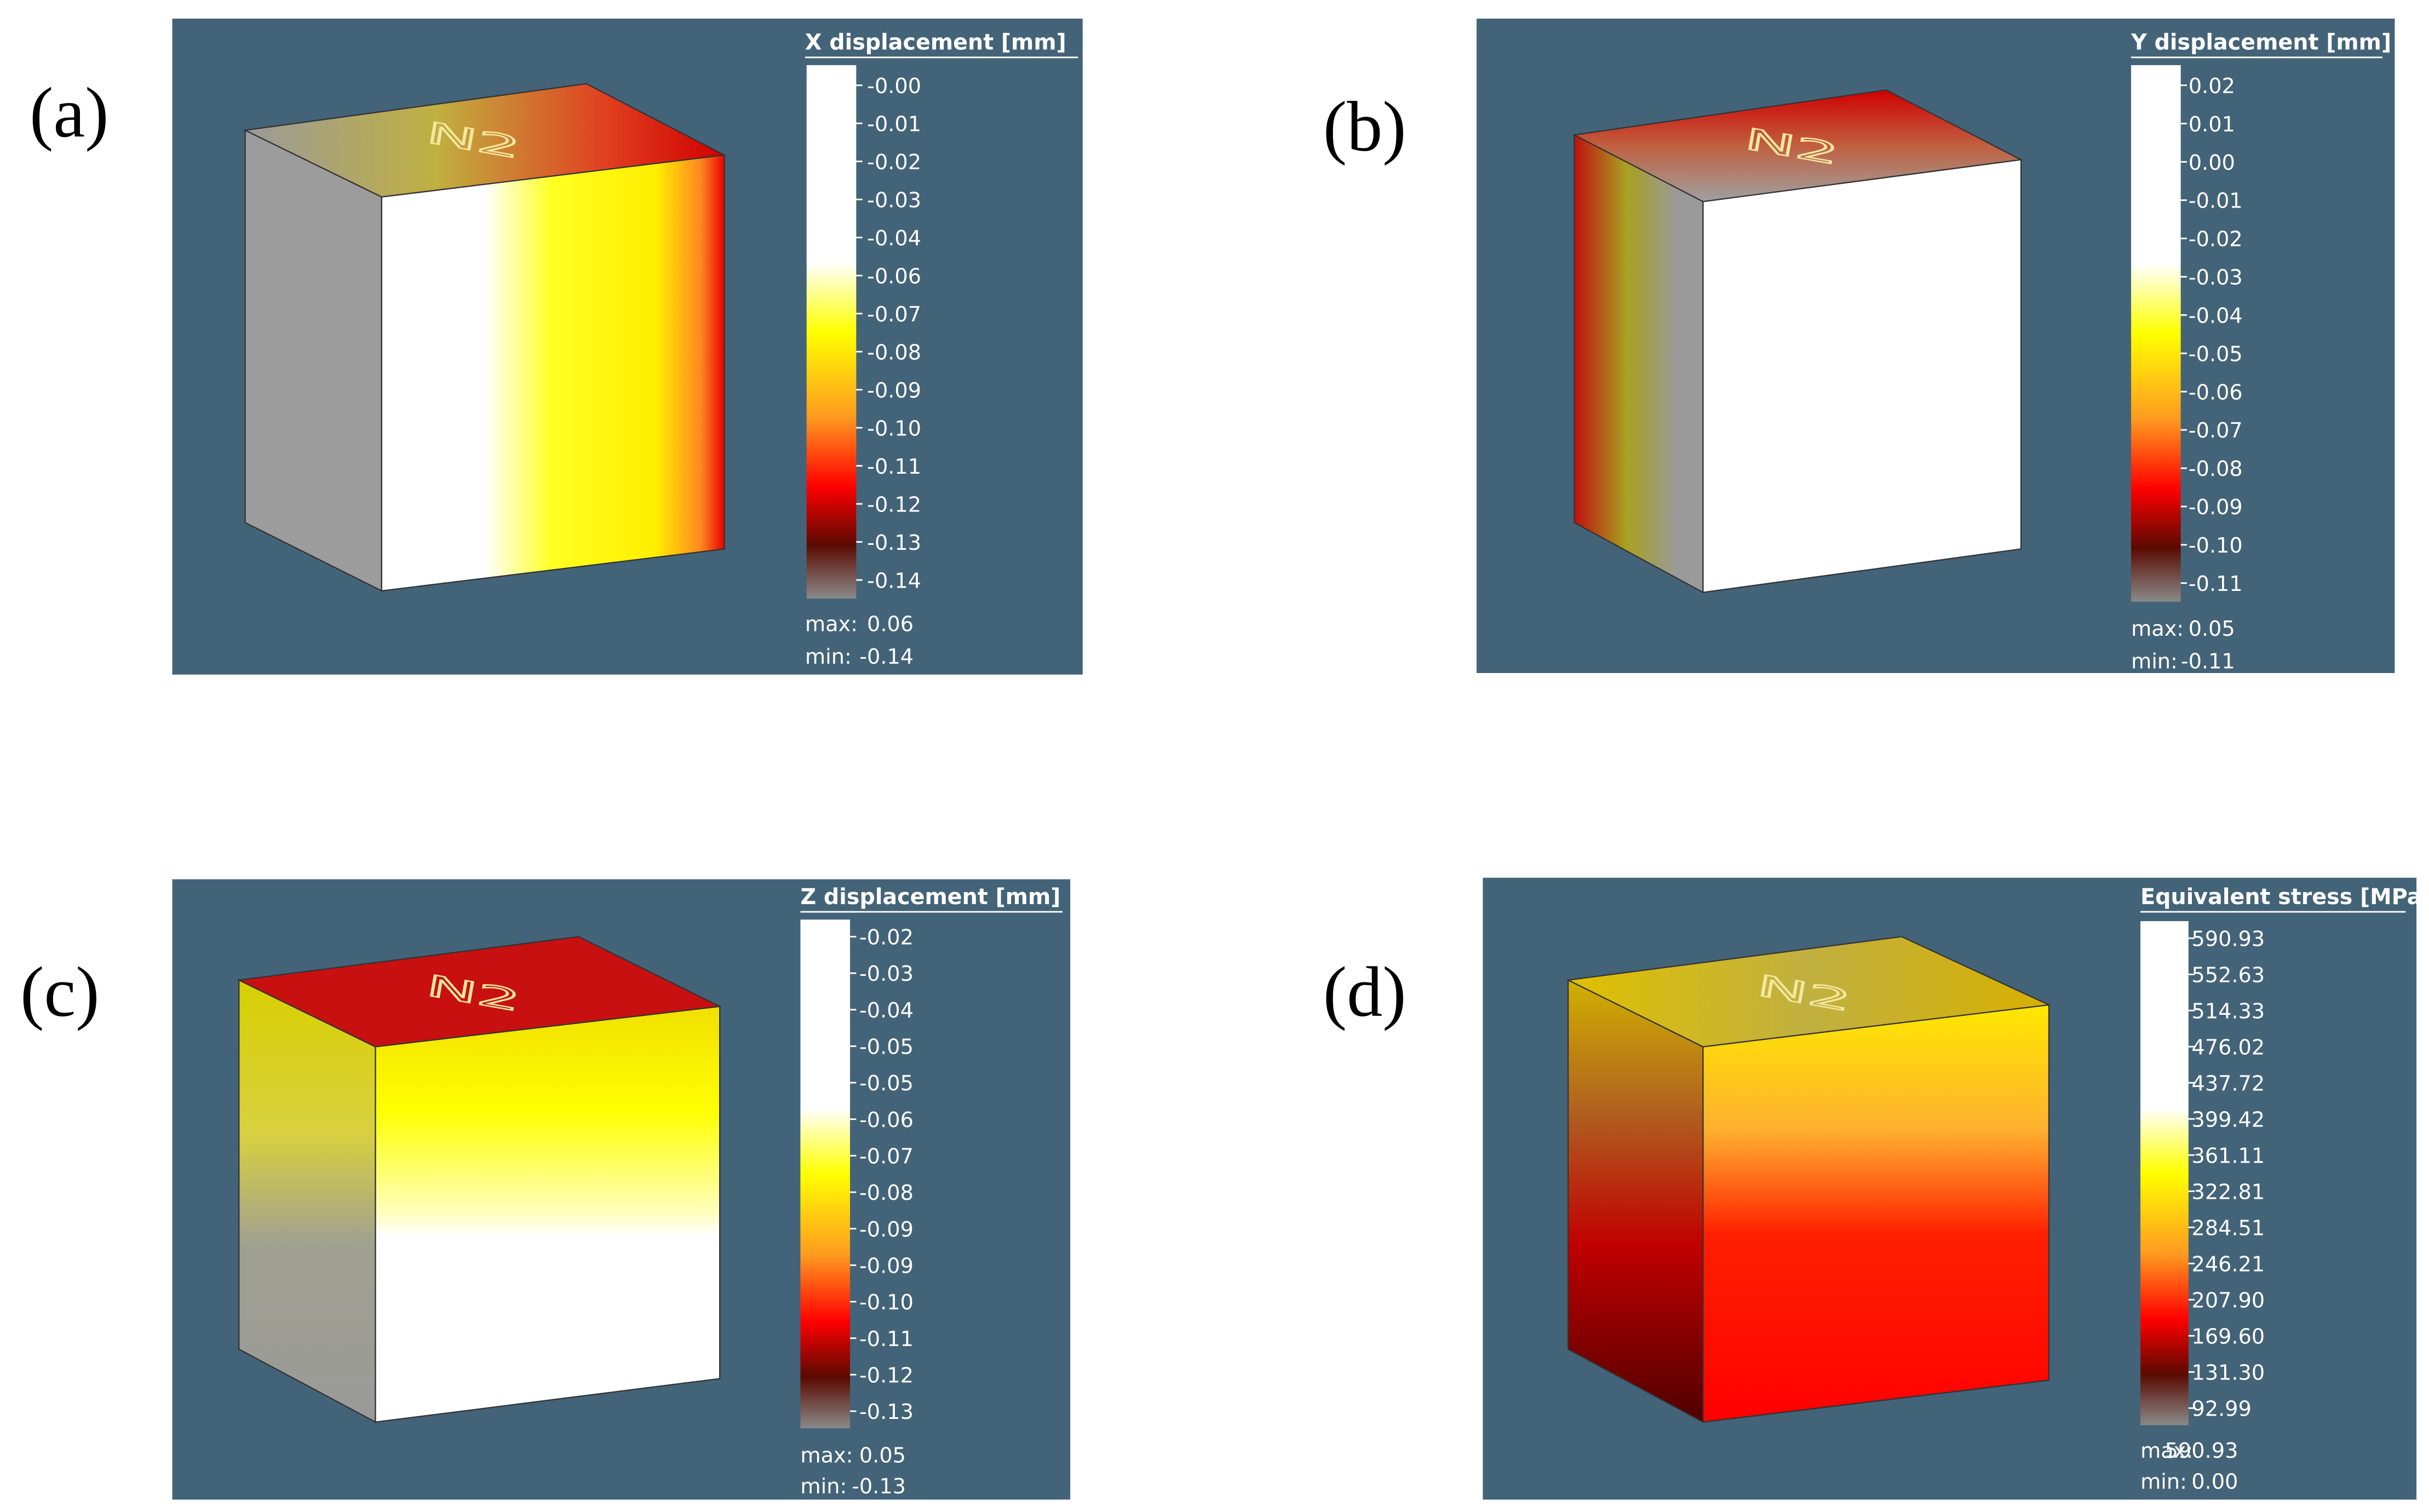 The width and height of the screenshot is (2429, 1512). What do you see at coordinates (2212, 125) in the screenshot?
I see `colorbar-tick-label: 0.01` at bounding box center [2212, 125].